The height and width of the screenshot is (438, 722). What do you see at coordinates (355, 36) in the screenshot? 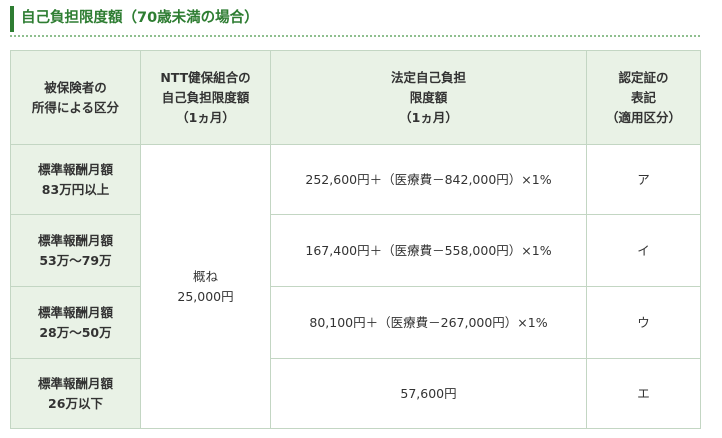
I see `dotted-divider` at bounding box center [355, 36].